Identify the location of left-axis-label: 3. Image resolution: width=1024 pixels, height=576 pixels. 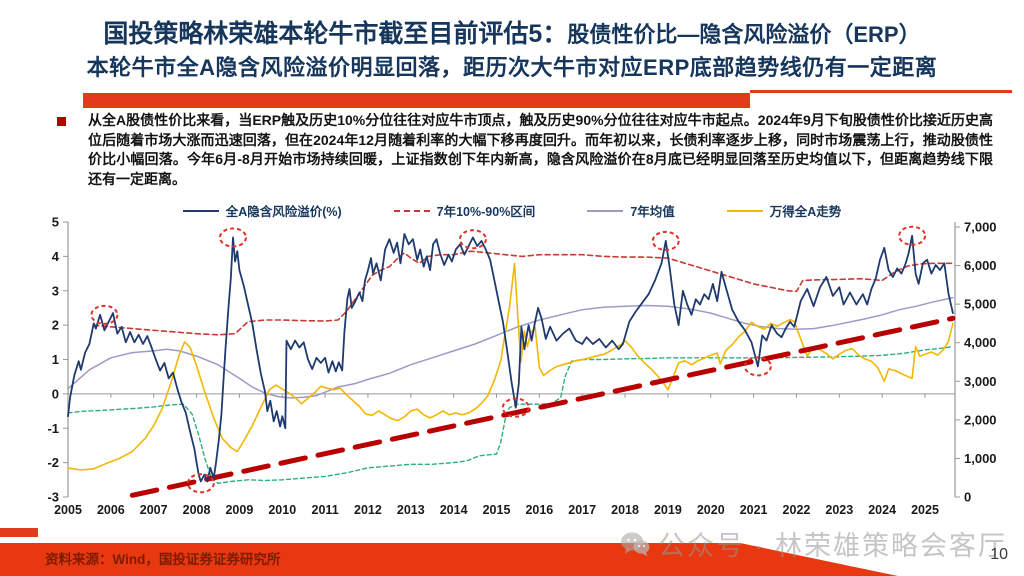
(55, 290).